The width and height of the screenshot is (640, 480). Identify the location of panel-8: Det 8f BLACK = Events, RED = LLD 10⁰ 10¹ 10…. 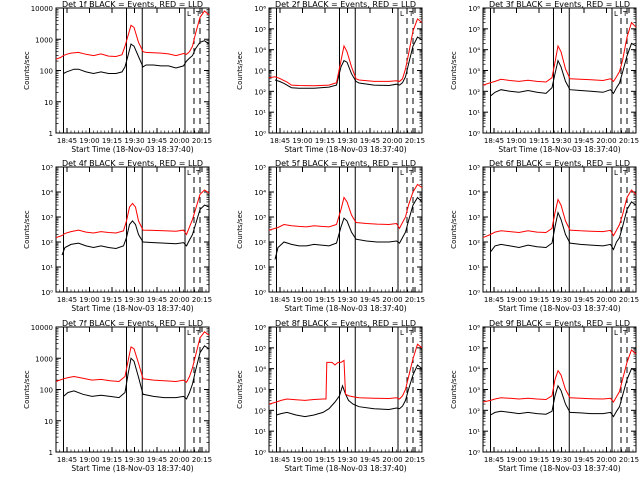
(330, 396).